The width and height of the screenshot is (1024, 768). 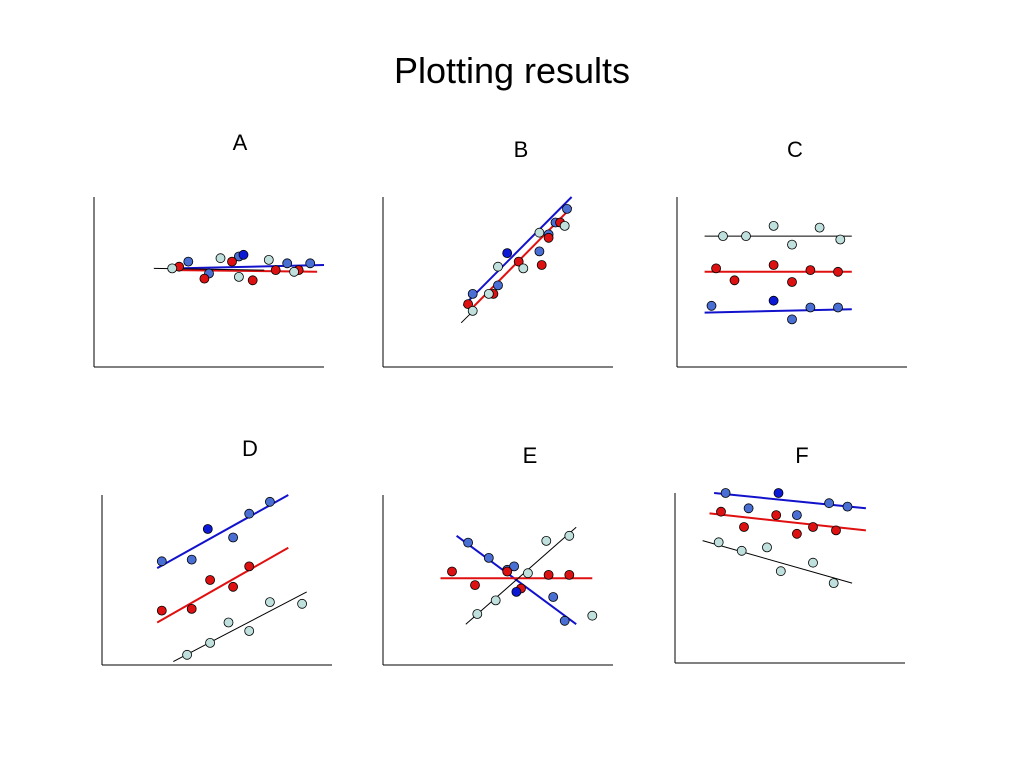 What do you see at coordinates (240, 142) in the screenshot?
I see `panel-label: A` at bounding box center [240, 142].